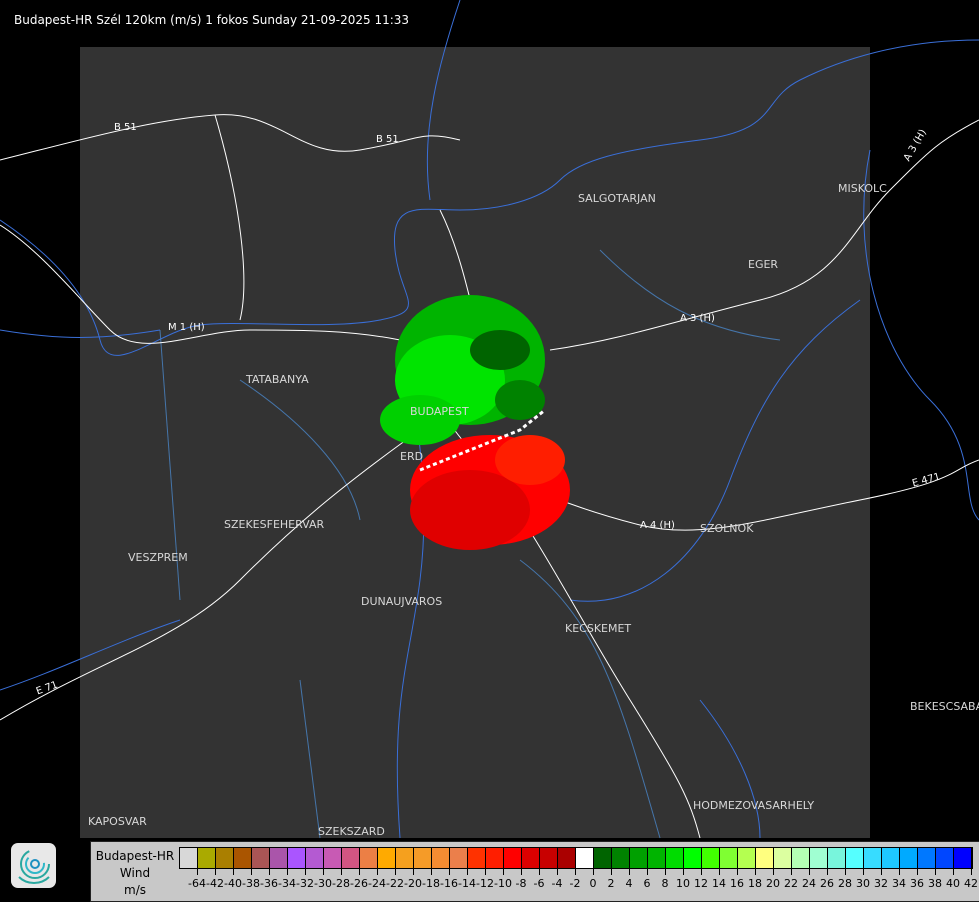 The width and height of the screenshot is (979, 902). What do you see at coordinates (763, 264) in the screenshot?
I see `city-label: EGER` at bounding box center [763, 264].